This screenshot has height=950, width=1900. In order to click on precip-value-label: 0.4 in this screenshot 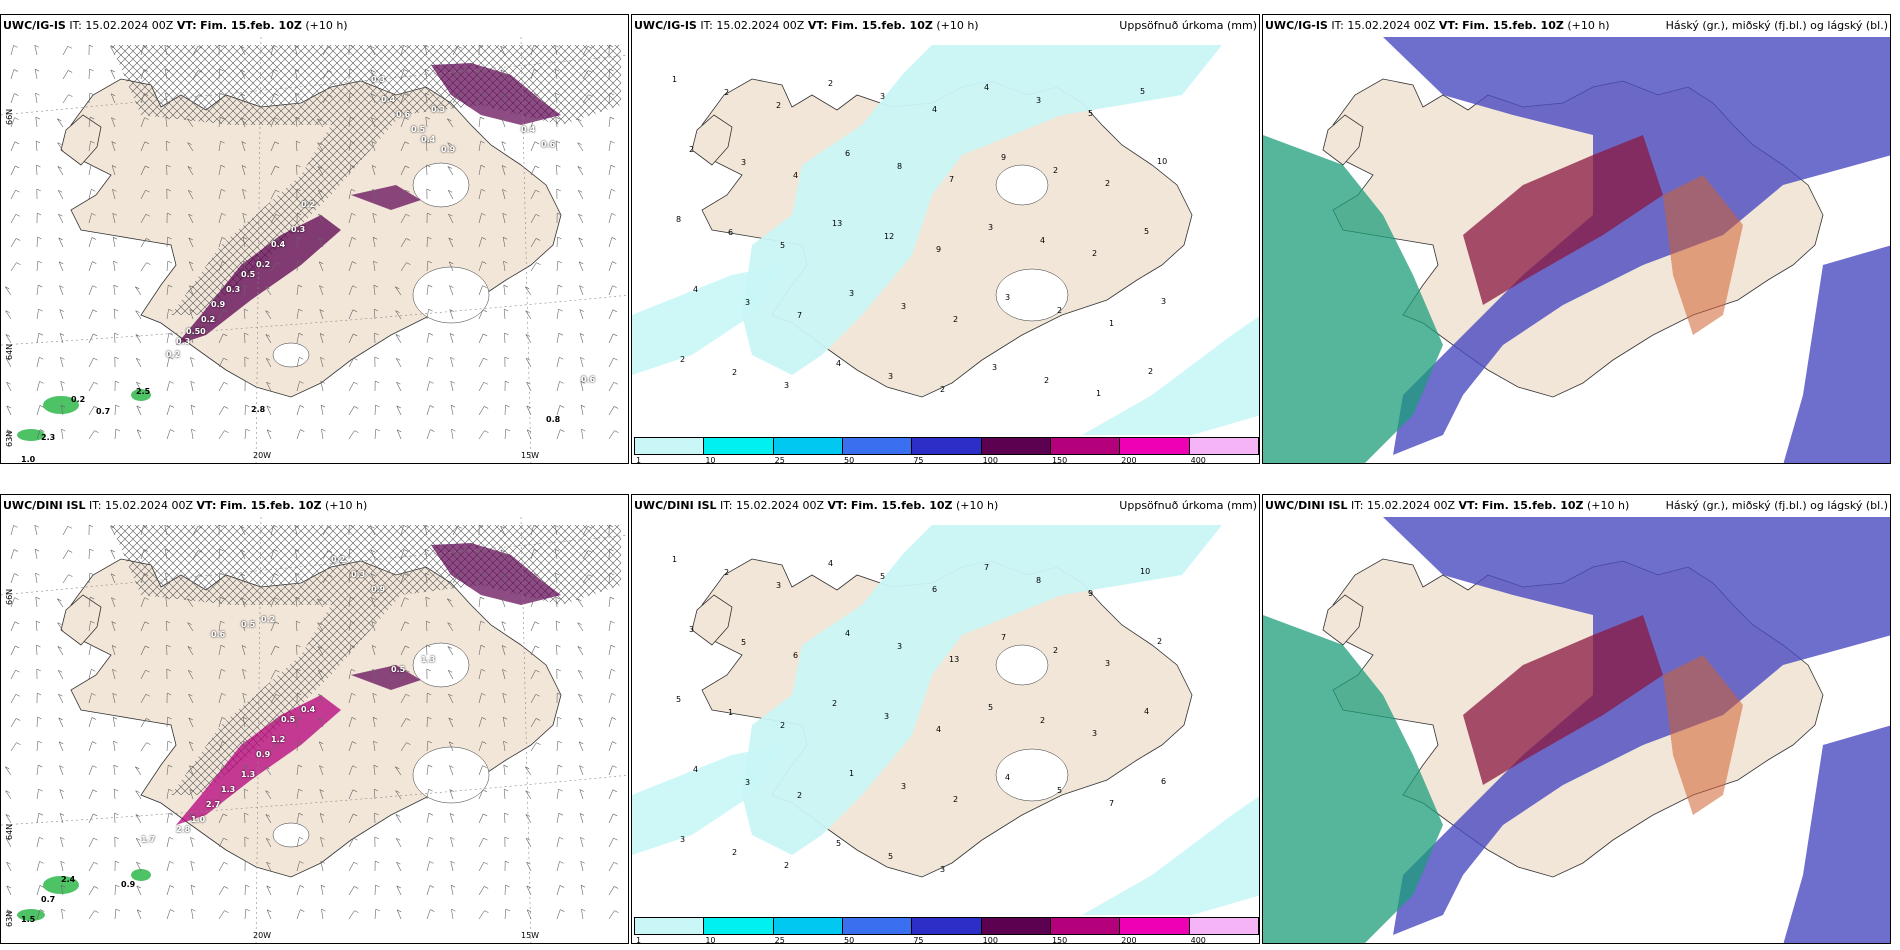, I will do `click(528, 129)`.